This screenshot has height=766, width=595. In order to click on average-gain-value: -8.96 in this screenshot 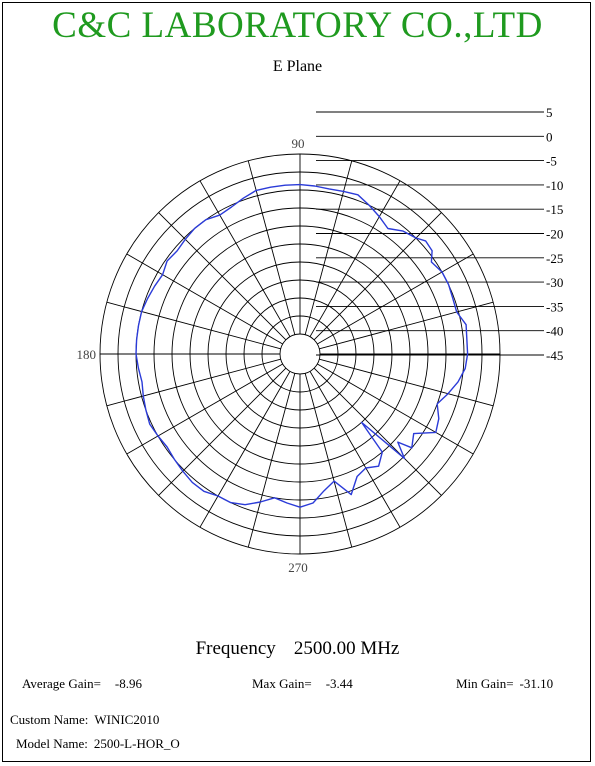, I will do `click(128, 683)`.